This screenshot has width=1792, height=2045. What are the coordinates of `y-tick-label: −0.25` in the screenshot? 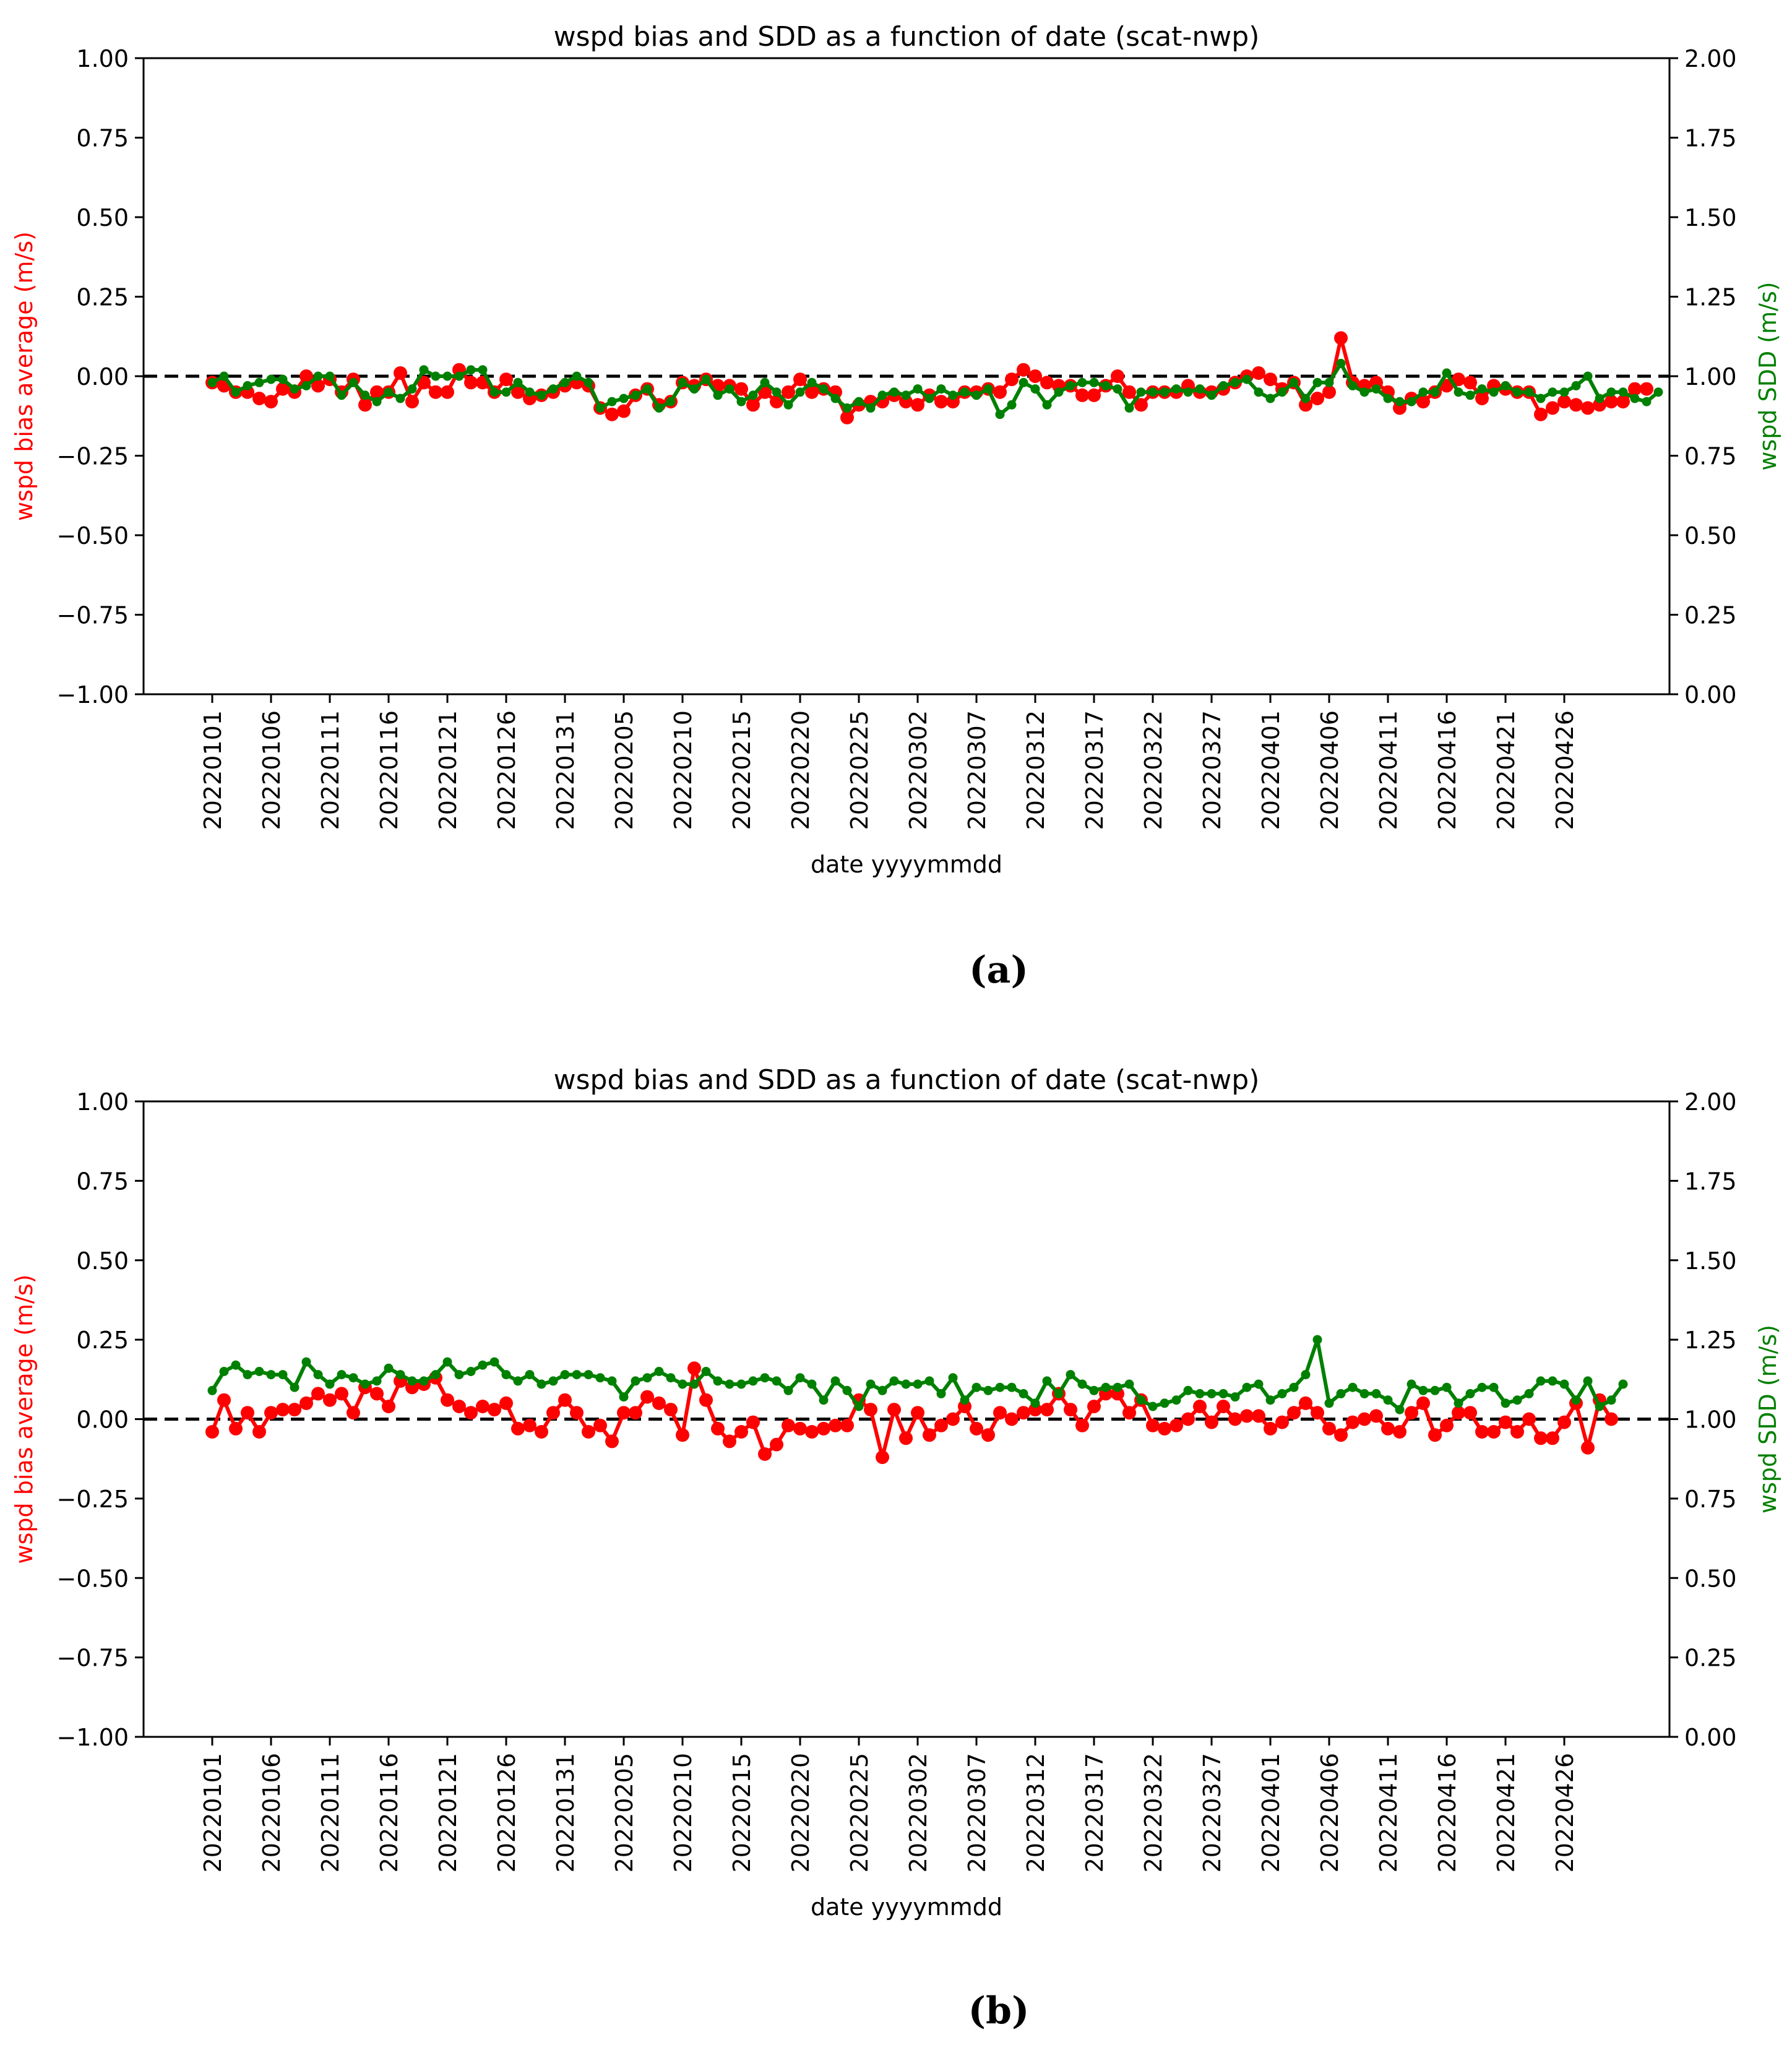 It's located at (93, 1499).